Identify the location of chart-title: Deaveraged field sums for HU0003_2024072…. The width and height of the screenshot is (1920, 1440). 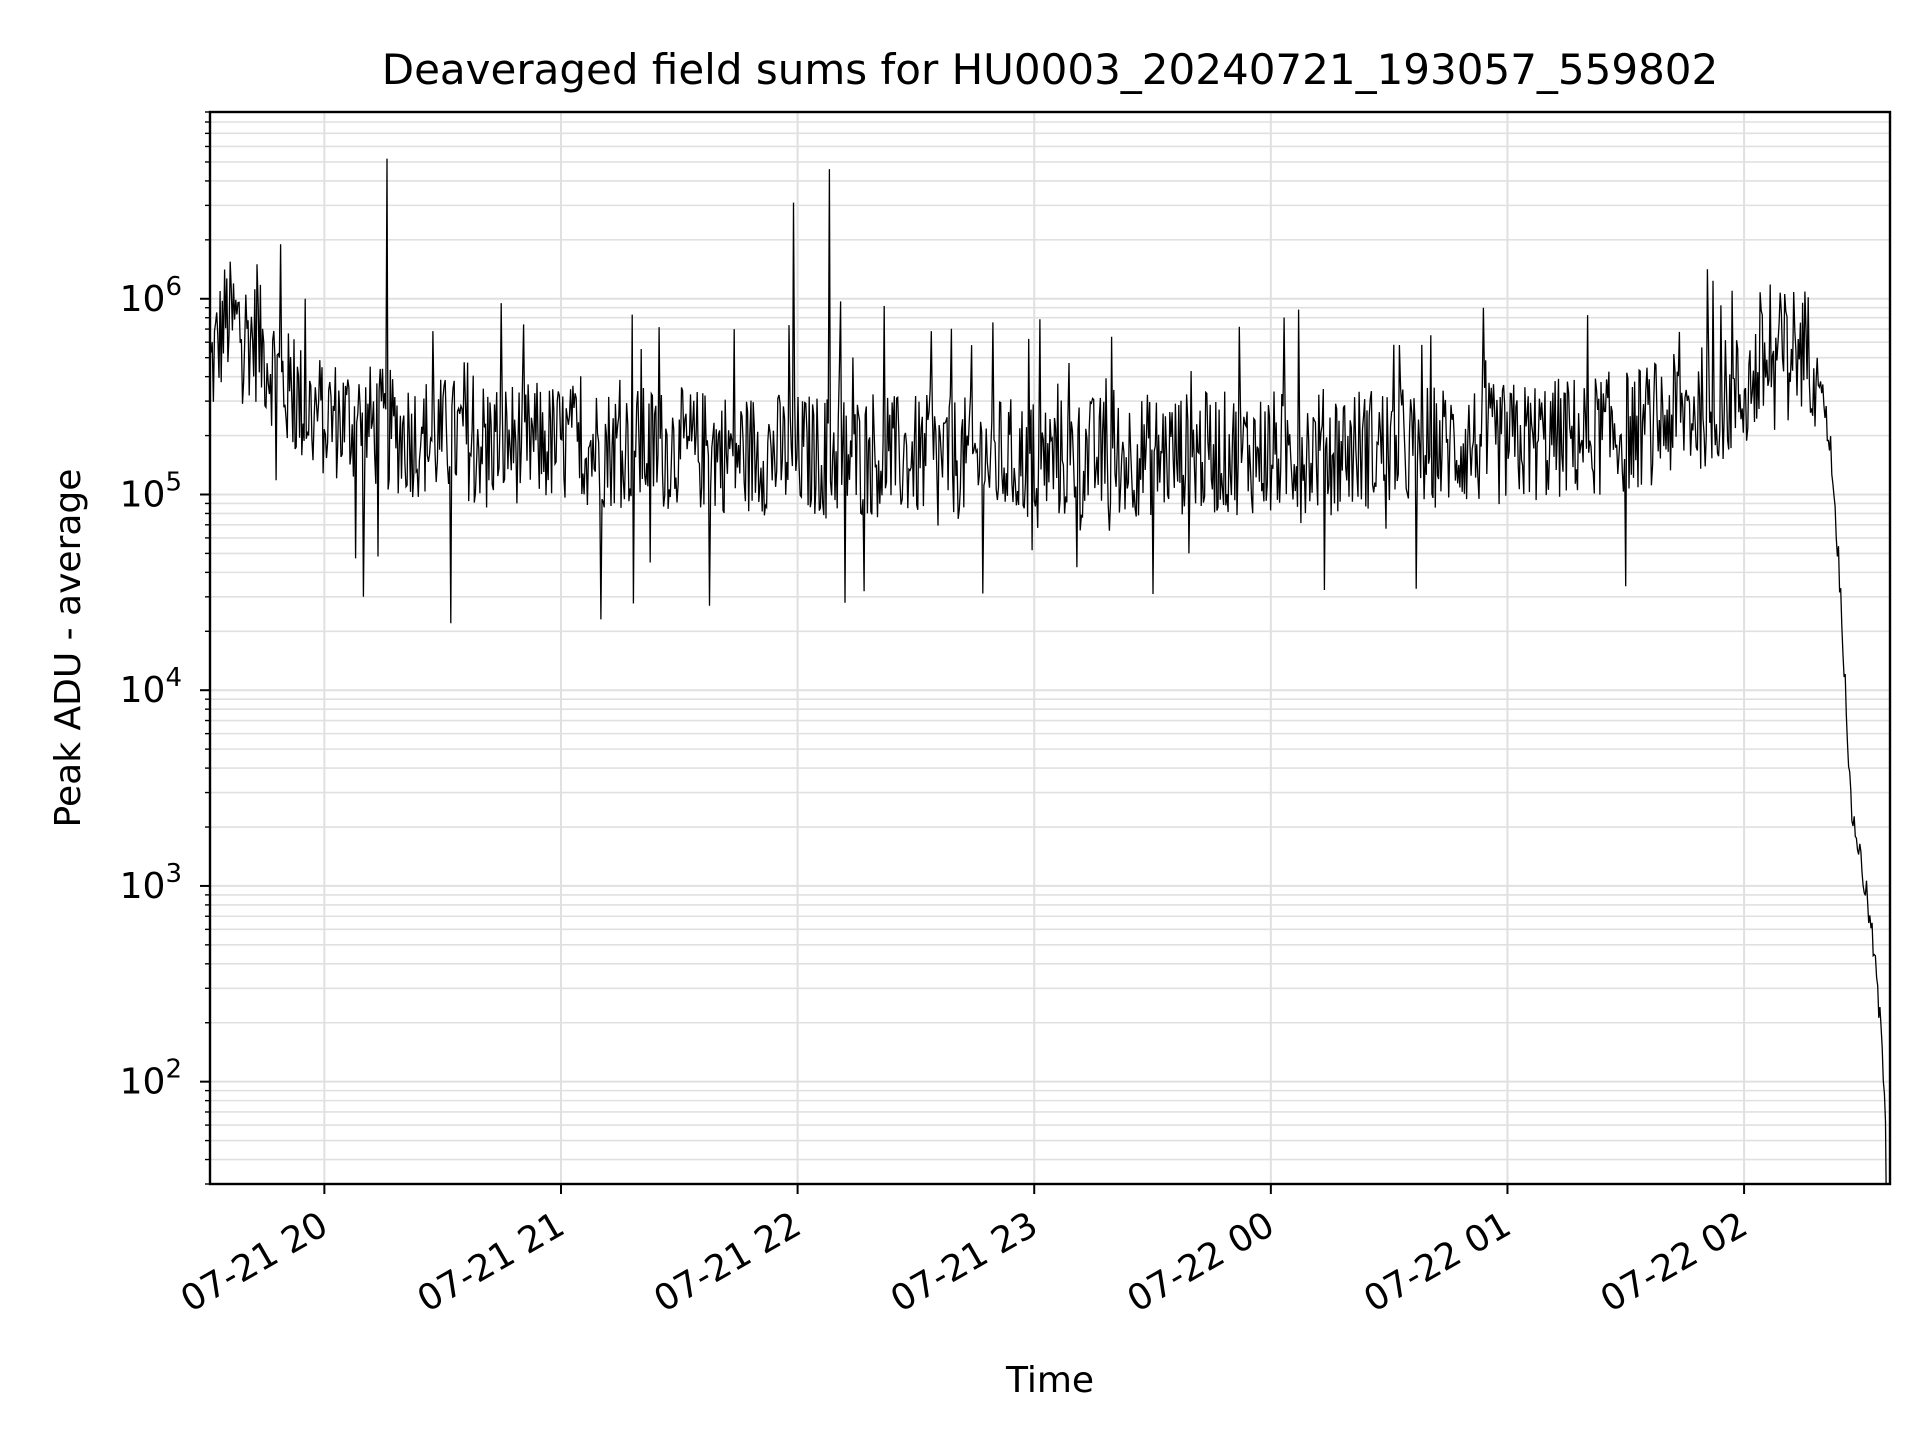
(1050, 69).